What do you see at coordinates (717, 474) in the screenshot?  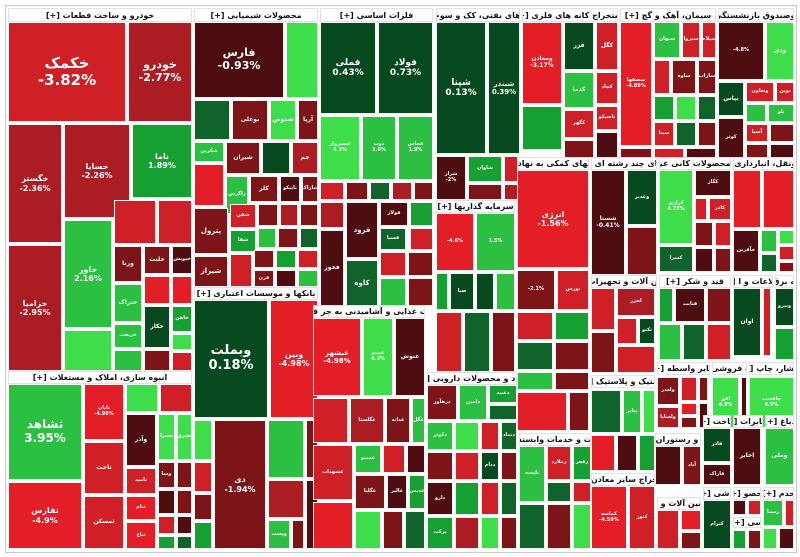 I see `treemap-tile: فاراک` at bounding box center [717, 474].